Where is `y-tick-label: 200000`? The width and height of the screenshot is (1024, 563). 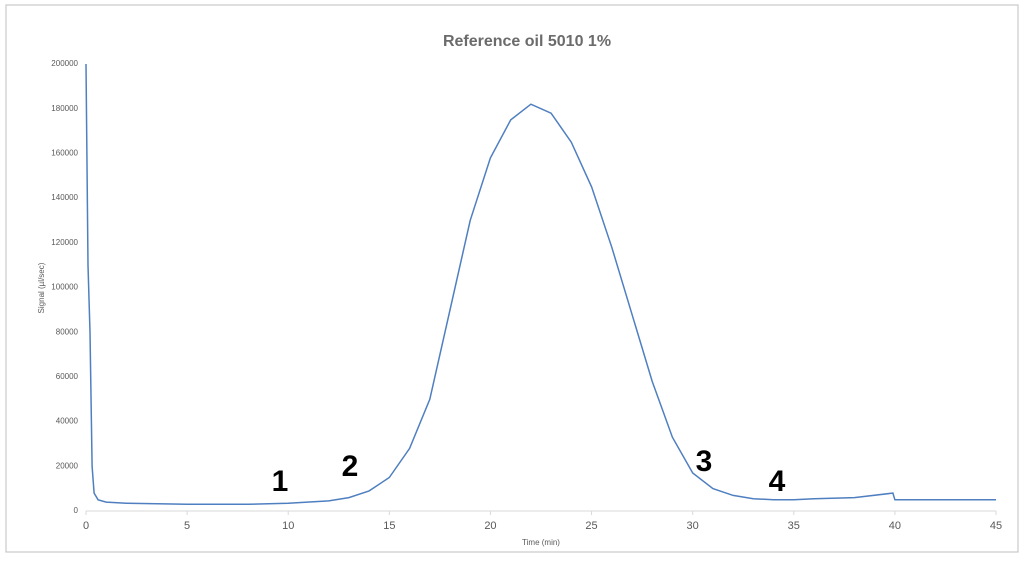 y-tick-label: 200000 is located at coordinates (64, 63).